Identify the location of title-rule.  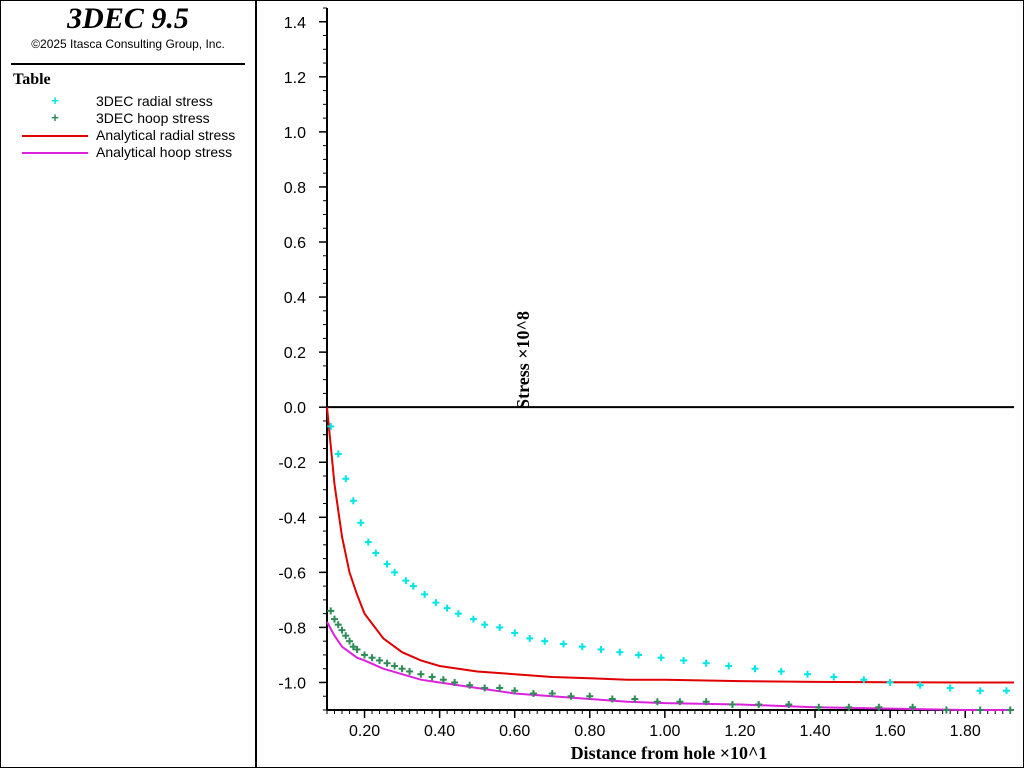
(128, 64).